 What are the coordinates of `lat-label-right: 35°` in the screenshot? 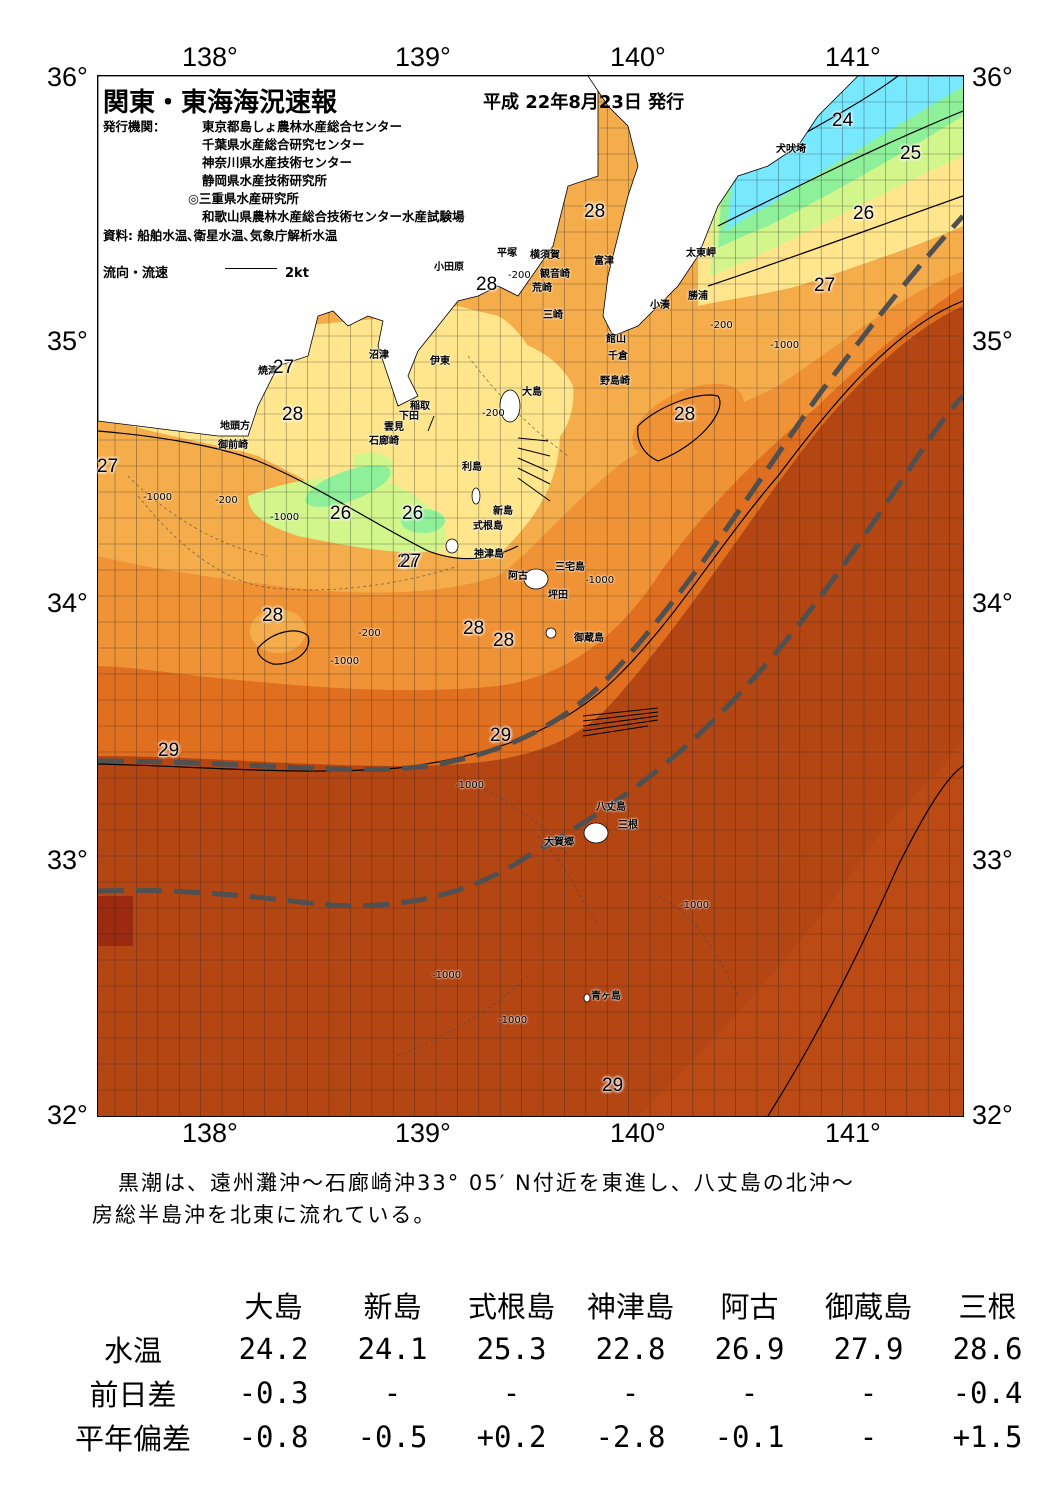 It's located at (992, 341).